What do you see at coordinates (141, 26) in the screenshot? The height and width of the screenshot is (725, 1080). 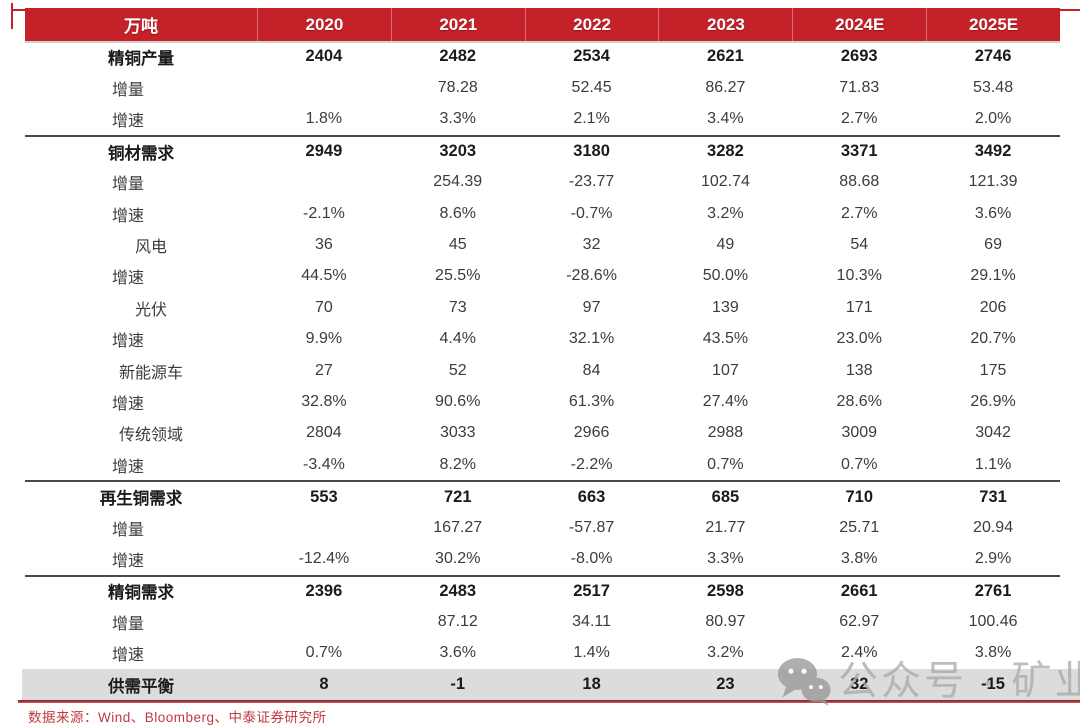 I see `column-header-unit: 万吨` at bounding box center [141, 26].